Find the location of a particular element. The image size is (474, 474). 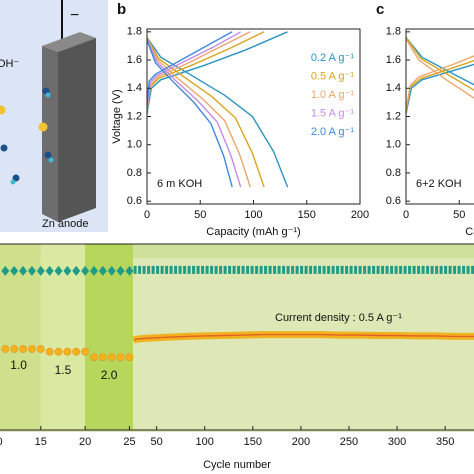

electrode-sign: − is located at coordinates (74, 15).